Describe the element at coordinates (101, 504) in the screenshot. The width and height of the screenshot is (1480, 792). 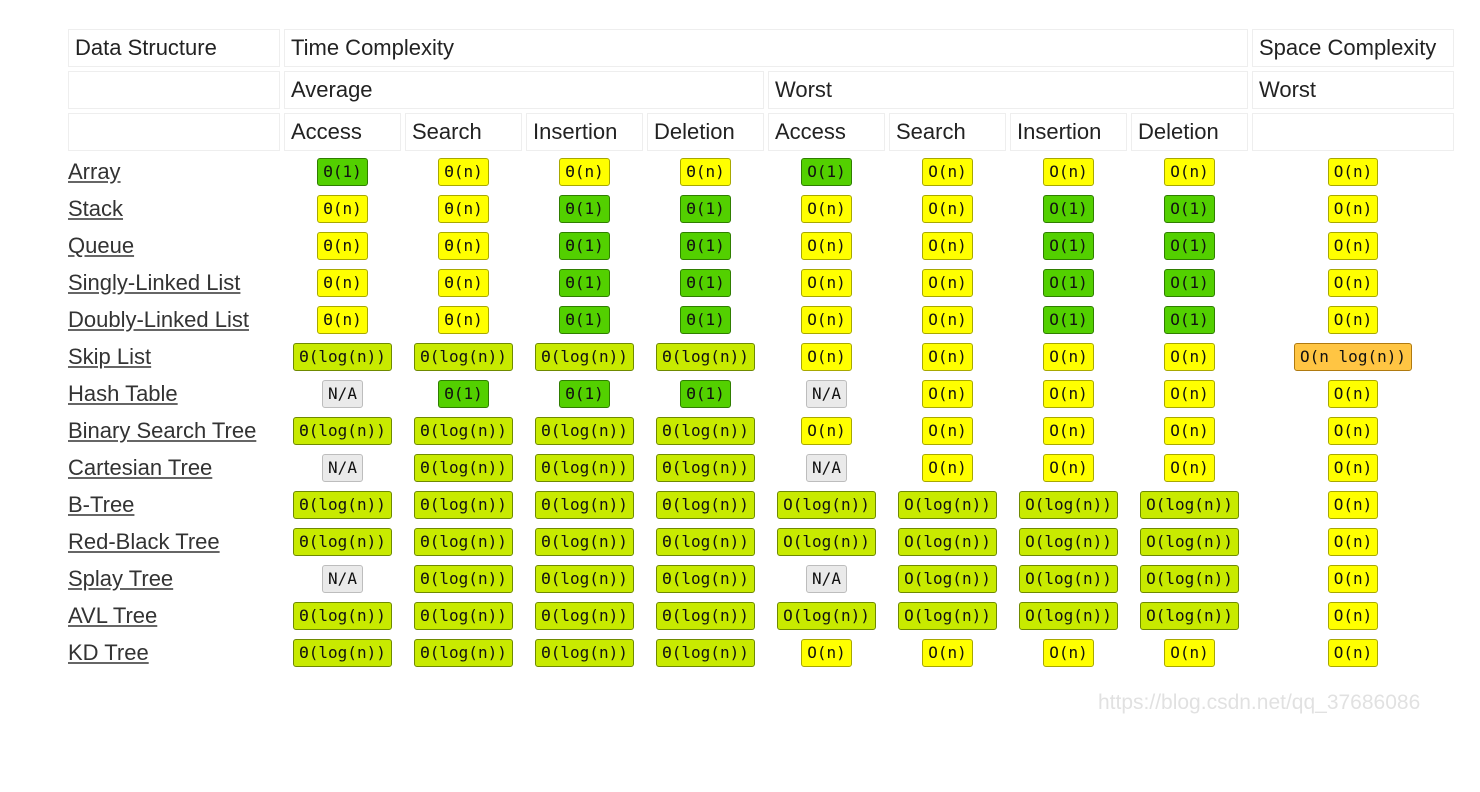
I see `data-structure-link: B-Tree` at that location.